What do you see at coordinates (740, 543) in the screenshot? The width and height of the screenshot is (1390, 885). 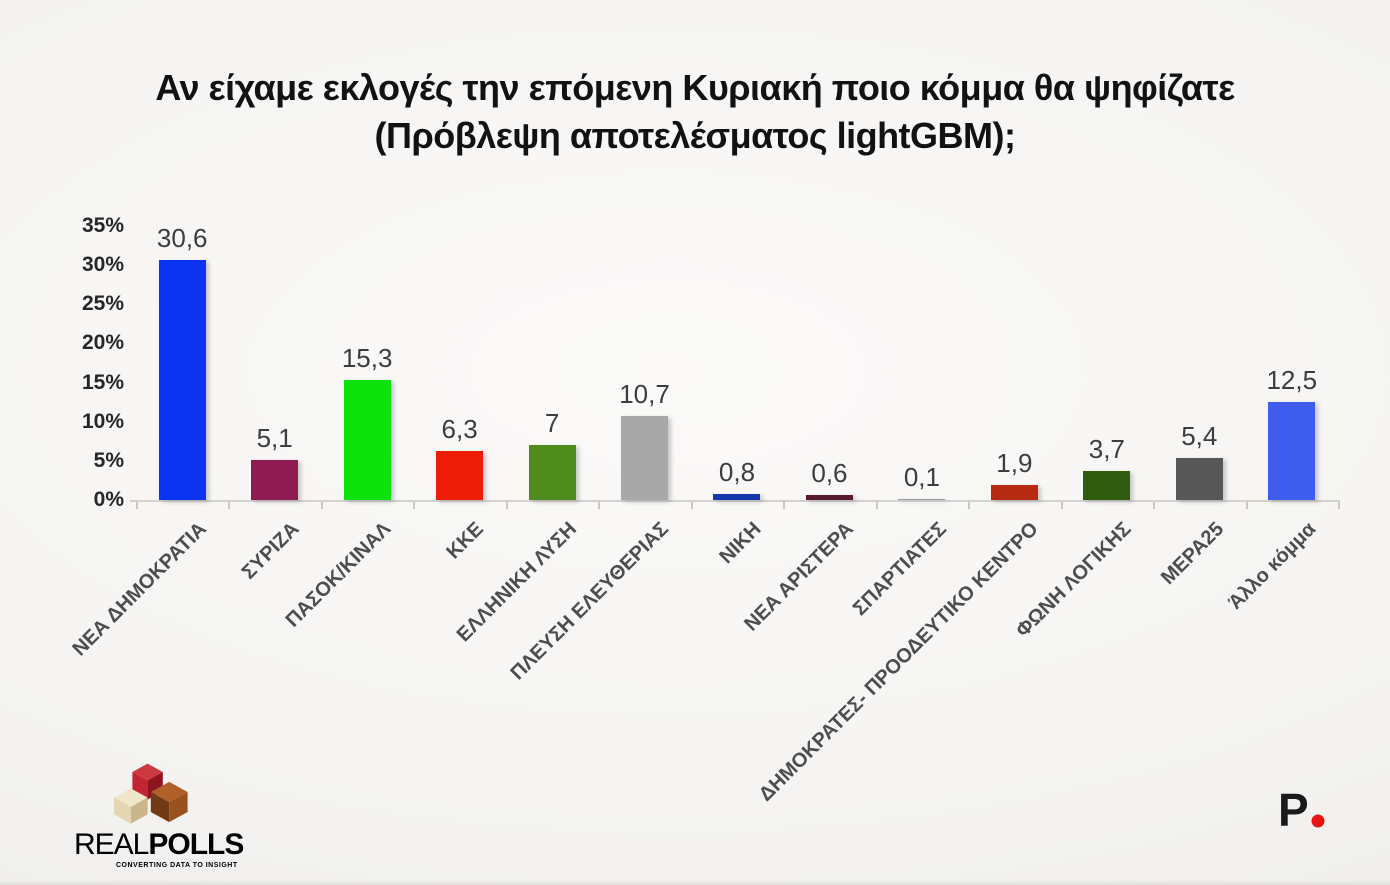 I see `category-label: ΝΙΚΗ` at bounding box center [740, 543].